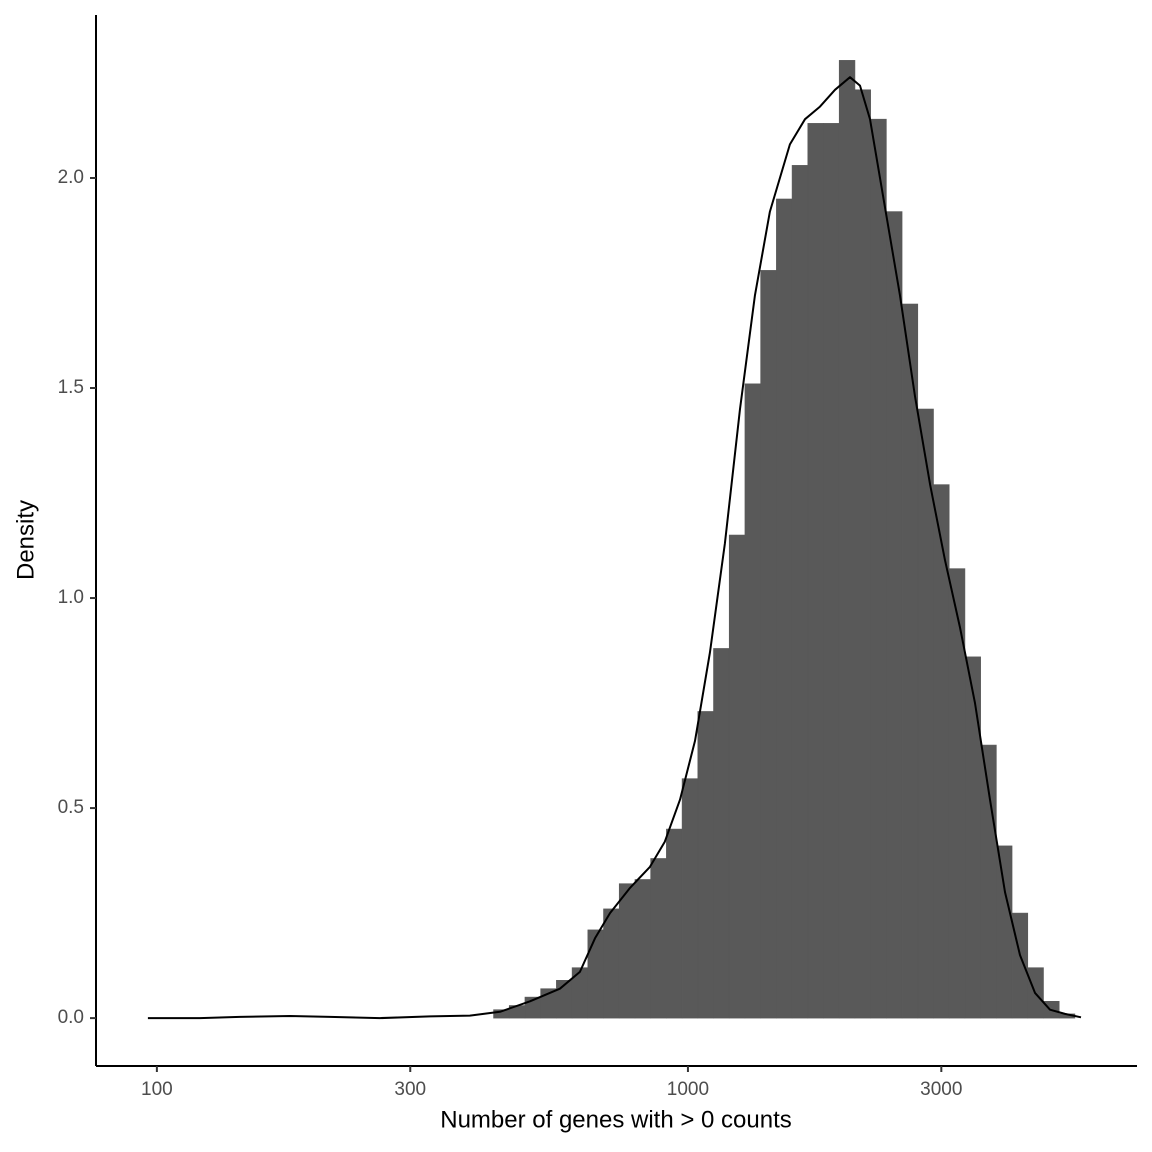  What do you see at coordinates (71, 177) in the screenshot?
I see `y-tick-label: 2.0` at bounding box center [71, 177].